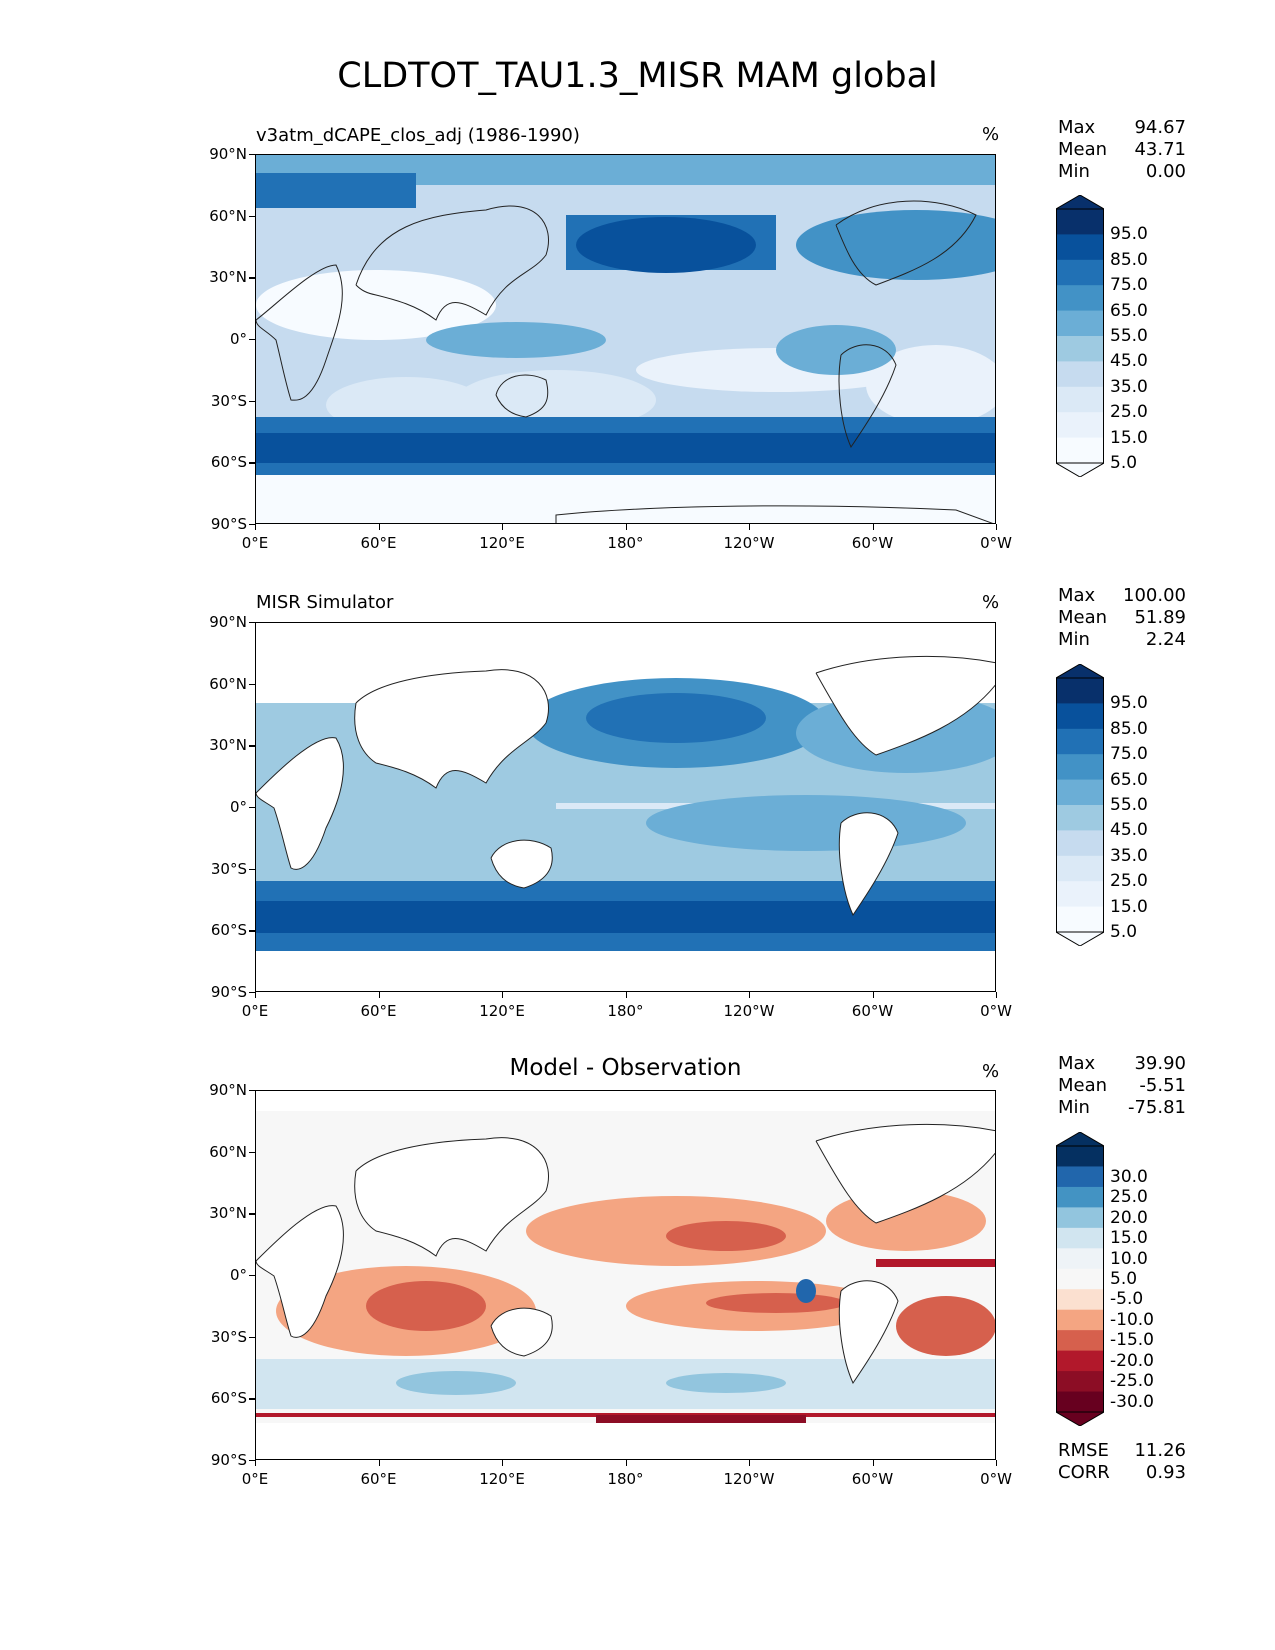 Image resolution: width=1275 pixels, height=1650 pixels. What do you see at coordinates (1129, 1176) in the screenshot?
I see `colorbar-tick-label: 30.0` at bounding box center [1129, 1176].